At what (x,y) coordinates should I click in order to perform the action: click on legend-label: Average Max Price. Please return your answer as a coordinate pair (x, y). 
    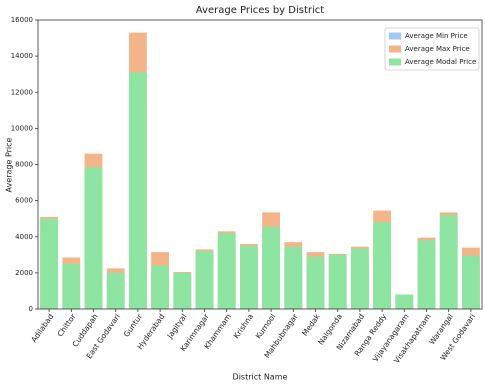
    Looking at the image, I should click on (437, 49).